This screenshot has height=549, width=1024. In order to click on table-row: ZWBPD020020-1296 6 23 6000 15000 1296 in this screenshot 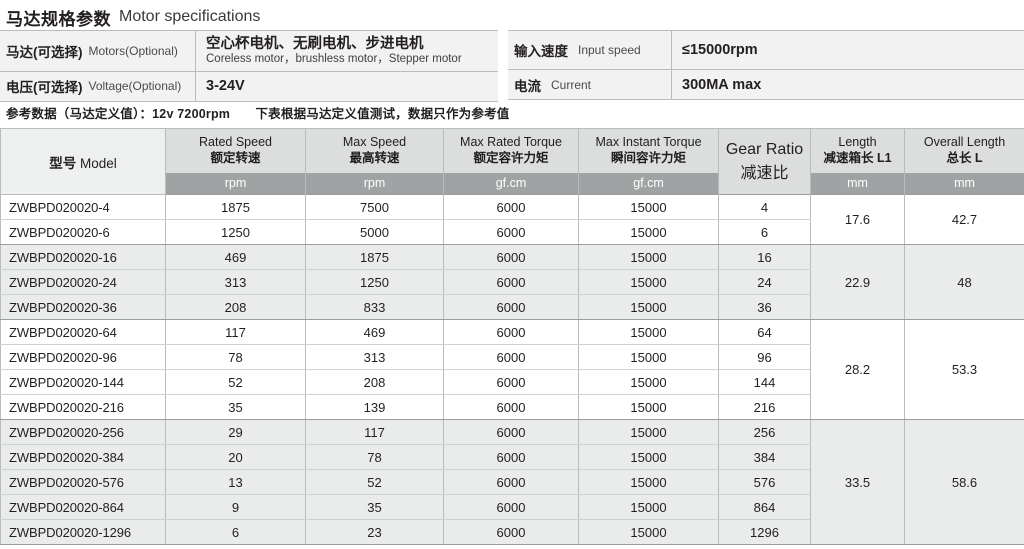, I will do `click(512, 532)`.